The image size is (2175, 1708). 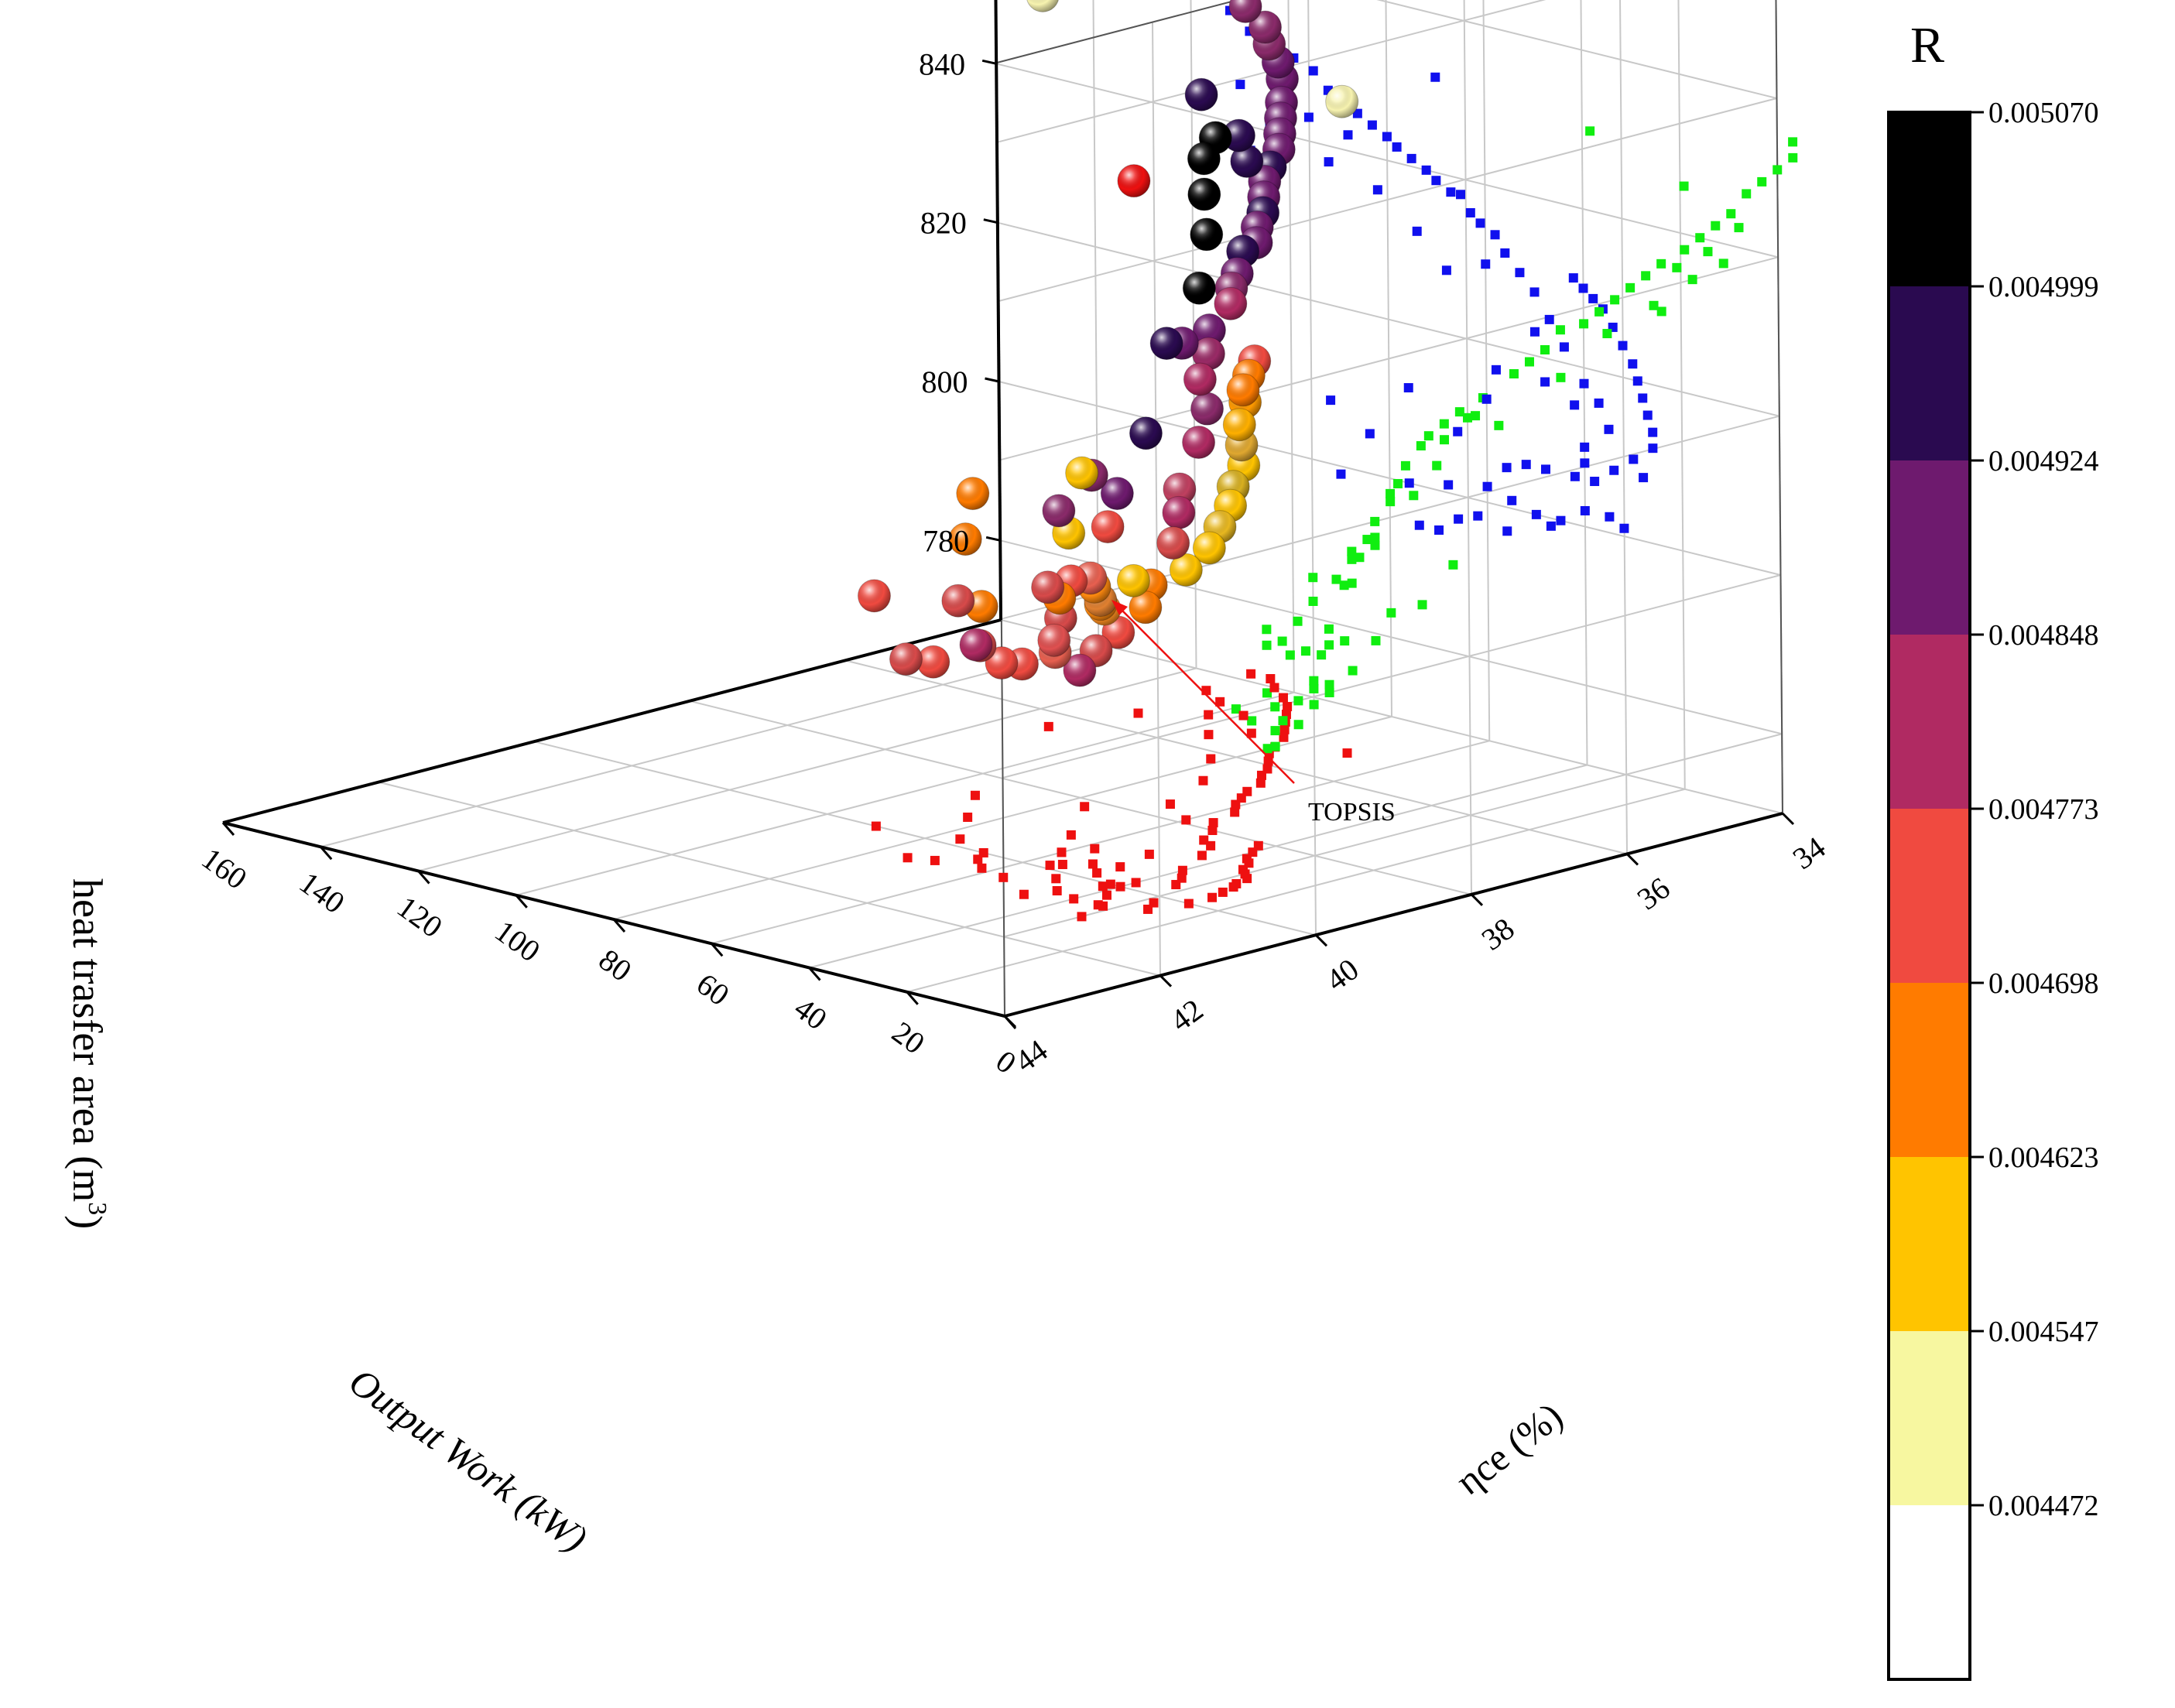 I want to click on colorbar-tick-label: 0.004999, so click(x=2043, y=287).